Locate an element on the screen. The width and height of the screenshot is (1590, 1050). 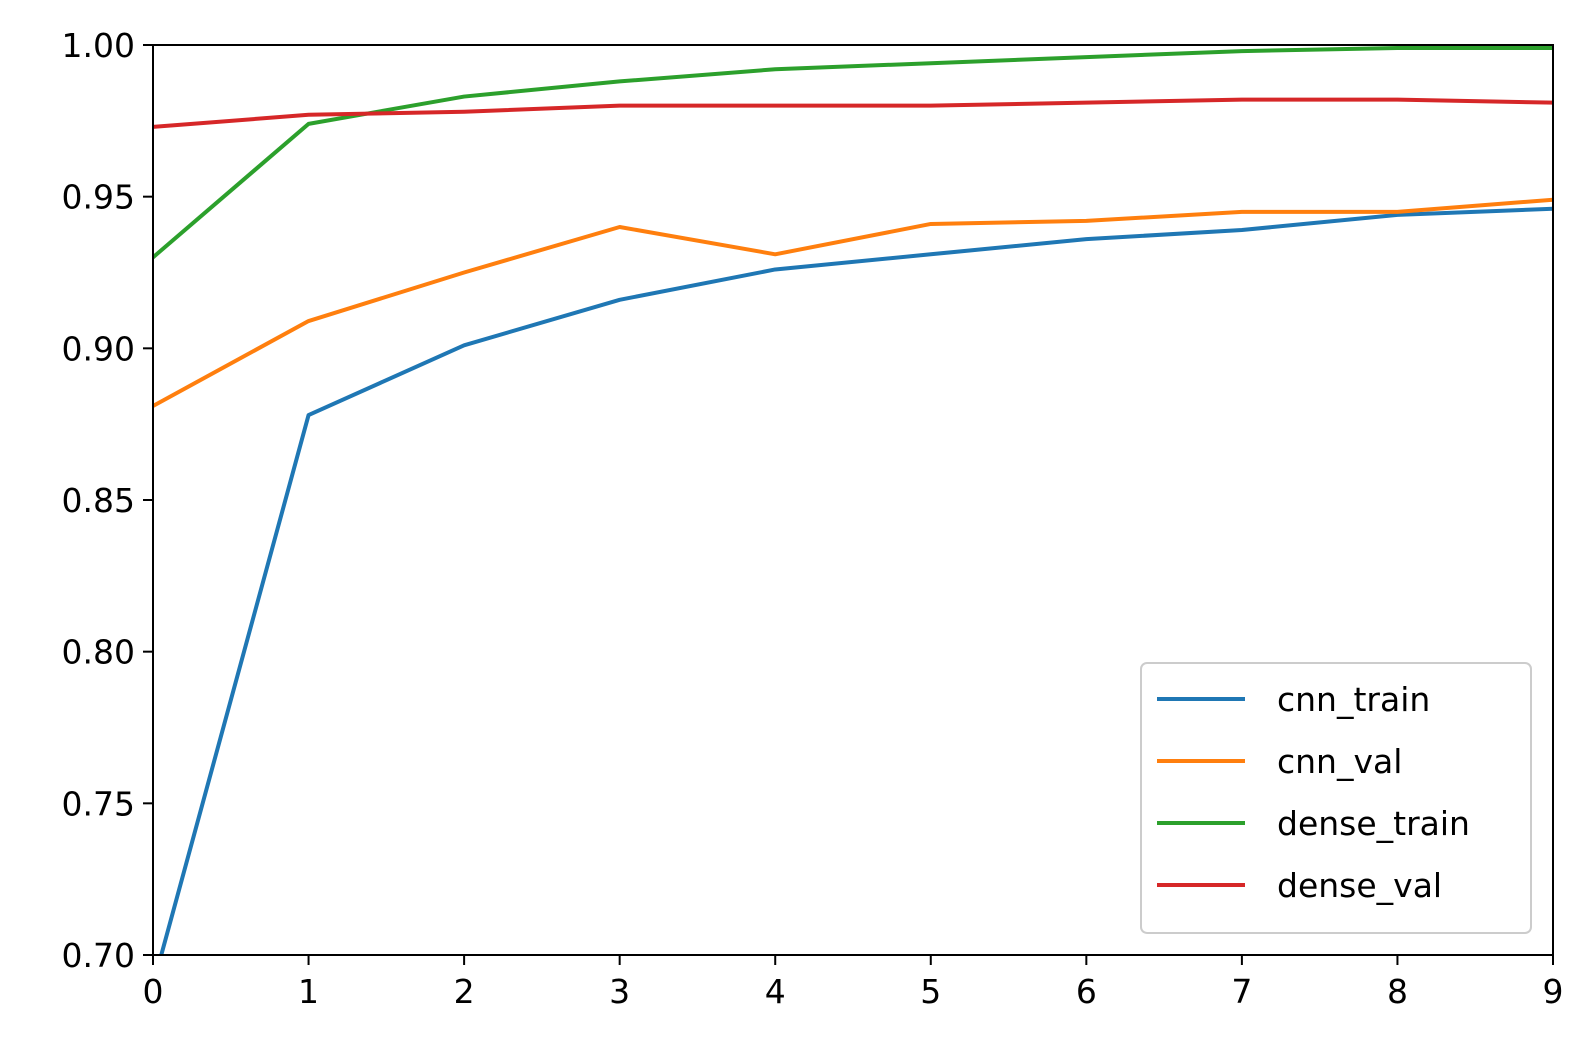
y-tick-label: 0.75 is located at coordinates (98, 803).